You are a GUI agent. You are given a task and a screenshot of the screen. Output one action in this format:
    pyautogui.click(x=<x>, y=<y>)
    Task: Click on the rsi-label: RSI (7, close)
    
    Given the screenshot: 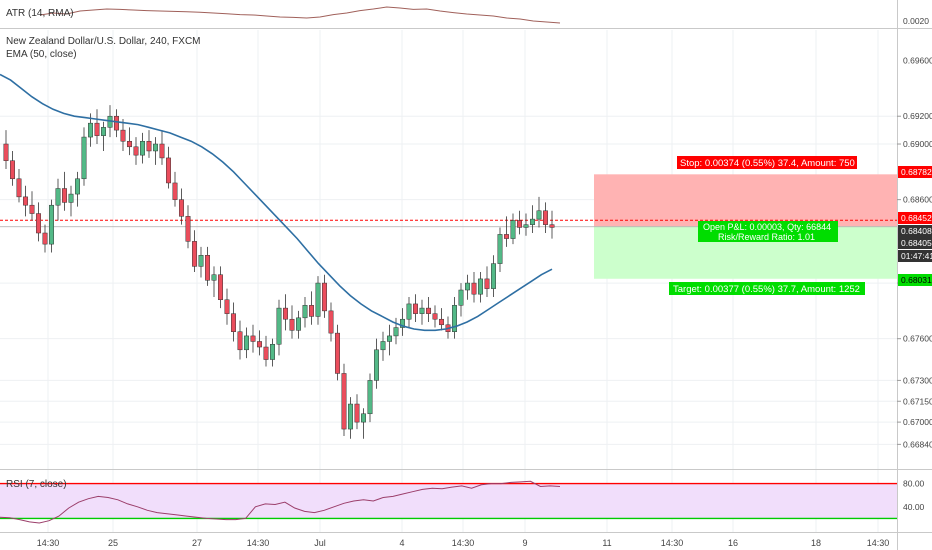 What is the action you would take?
    pyautogui.click(x=36, y=484)
    